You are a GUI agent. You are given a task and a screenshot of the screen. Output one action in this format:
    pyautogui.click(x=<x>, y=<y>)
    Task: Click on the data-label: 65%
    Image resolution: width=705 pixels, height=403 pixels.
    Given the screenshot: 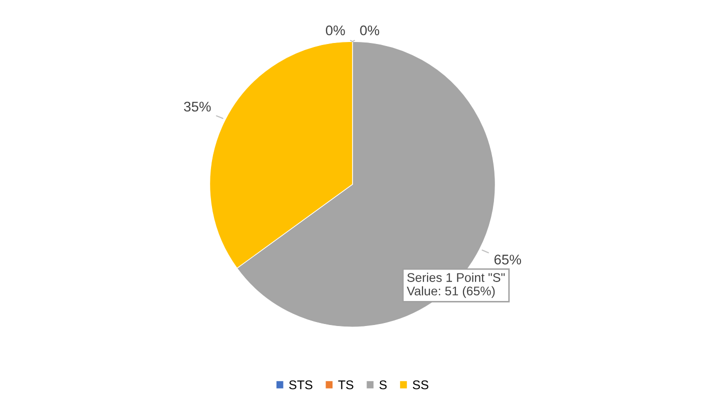 What is the action you would take?
    pyautogui.click(x=508, y=259)
    